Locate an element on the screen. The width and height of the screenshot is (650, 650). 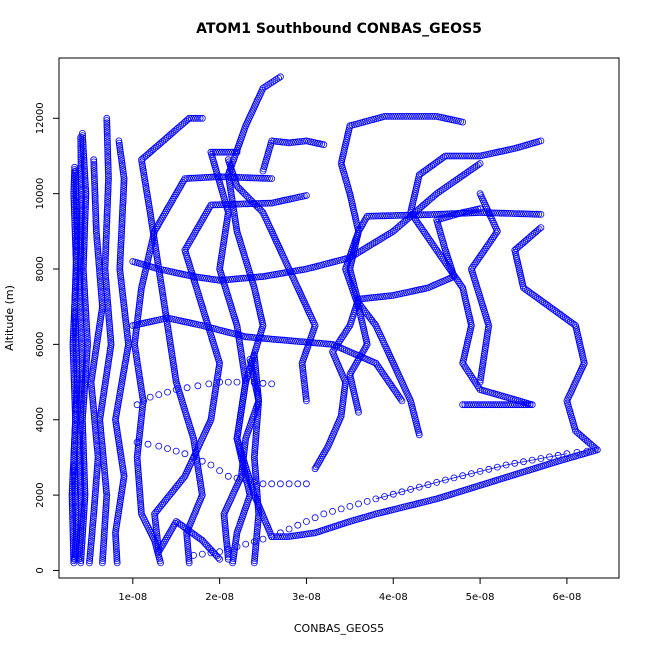
x-axis: 1e-08 2e-08 3e-08 4e-08 5e-08 6e-08 is located at coordinates (349, 590).